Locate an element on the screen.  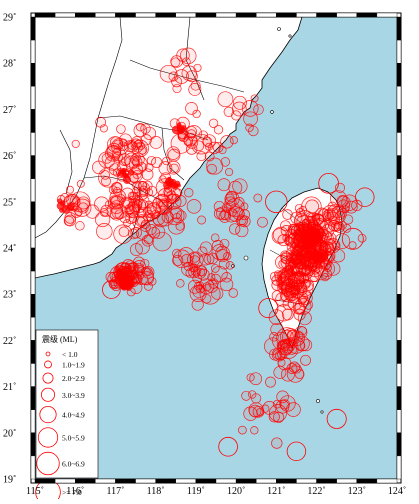
legend-symbol is located at coordinates (48, 415).